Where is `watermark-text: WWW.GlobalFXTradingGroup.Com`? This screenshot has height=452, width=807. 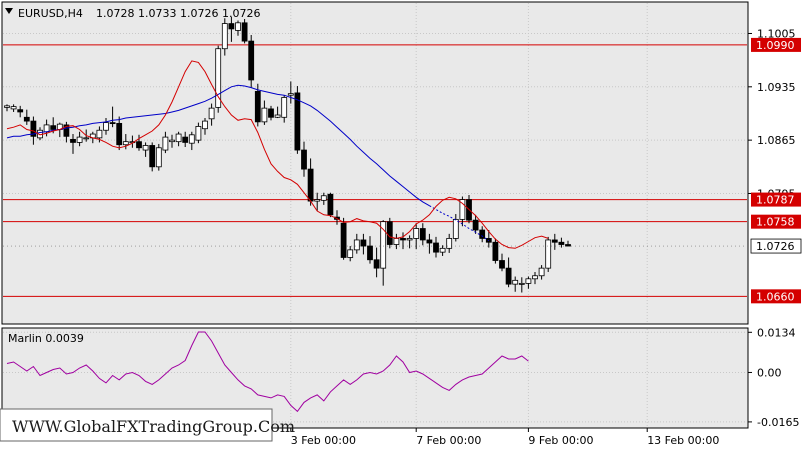
watermark-text: WWW.GlobalFXTradingGroup.Com is located at coordinates (153, 426).